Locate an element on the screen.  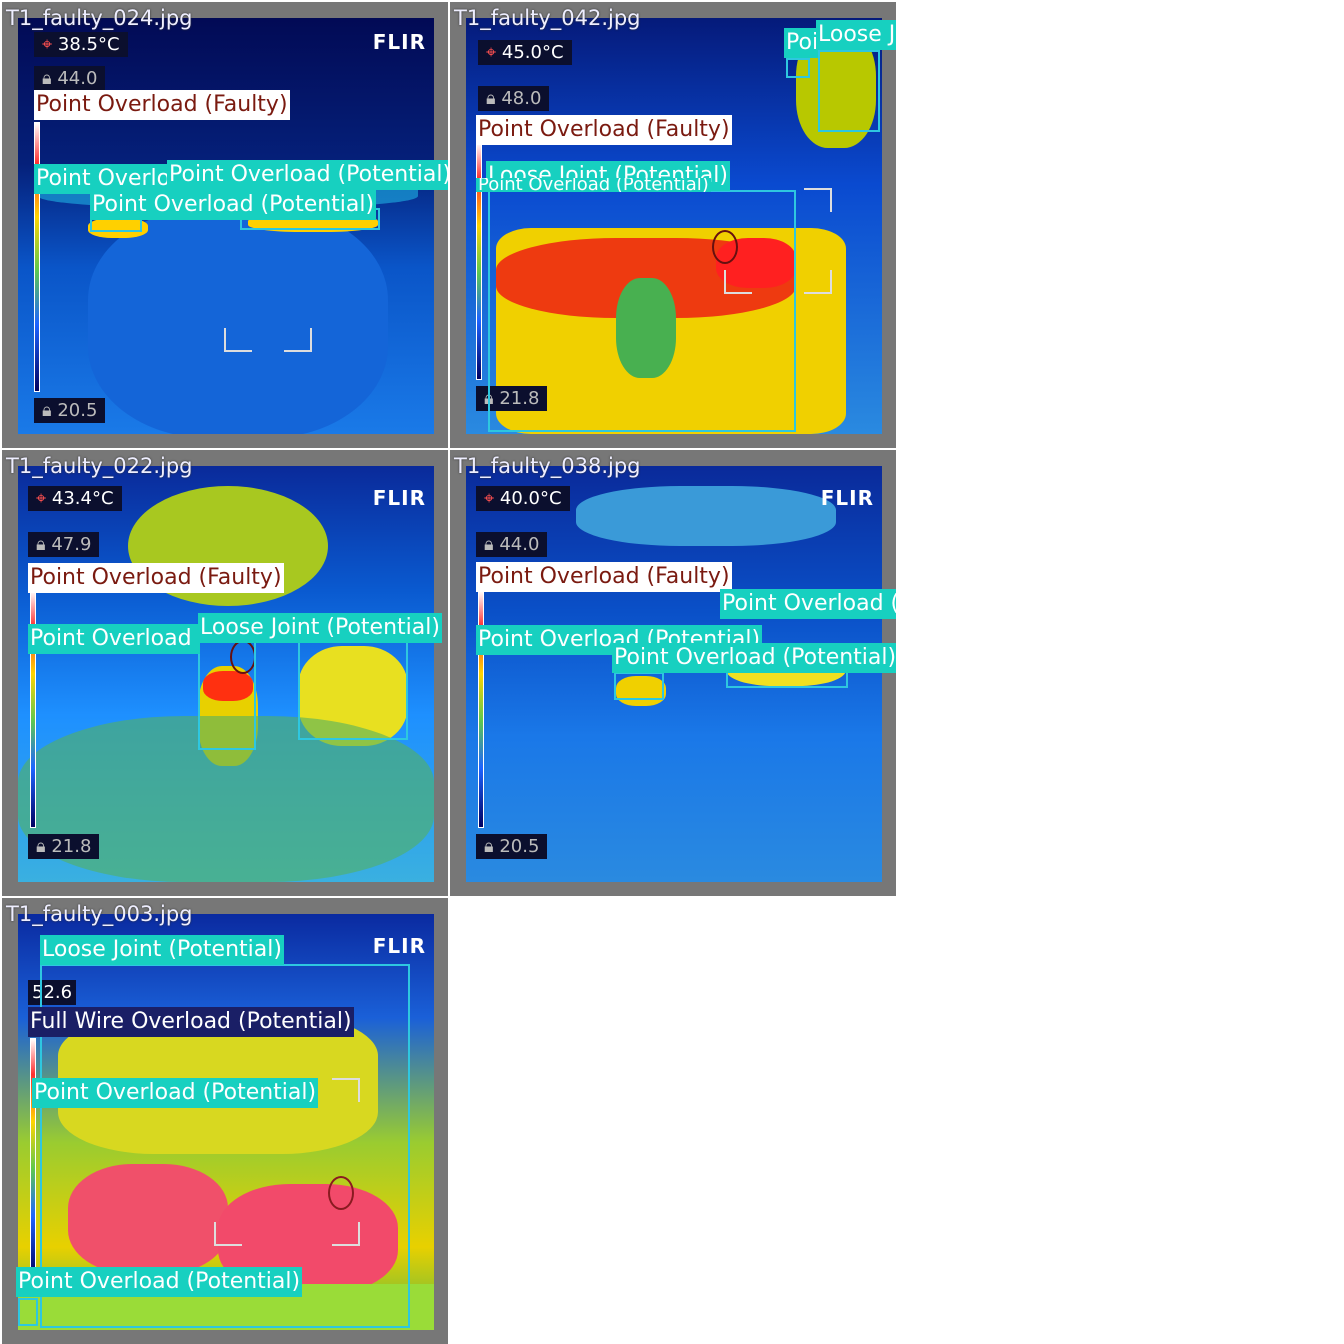
detection-label: Full Wire Overload (Potential) is located at coordinates (191, 1022).